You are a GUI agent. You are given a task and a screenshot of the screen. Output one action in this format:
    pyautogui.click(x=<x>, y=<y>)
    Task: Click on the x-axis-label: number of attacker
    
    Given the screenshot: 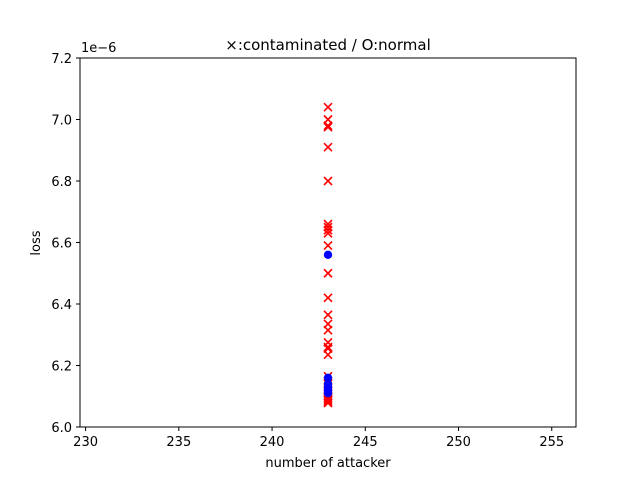 What is the action you would take?
    pyautogui.click(x=328, y=463)
    